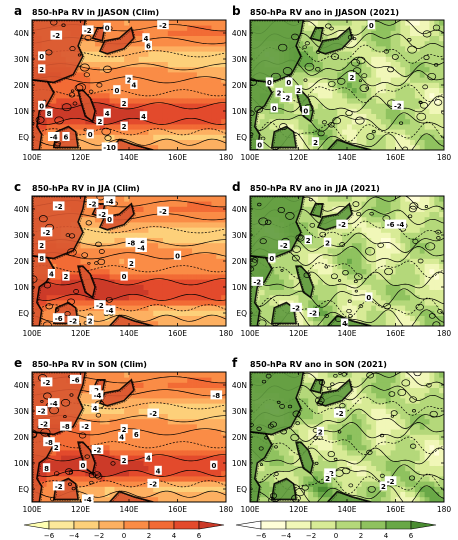 Image resolution: width=458 pixels, height=540 pixels. What do you see at coordinates (66, 276) in the screenshot?
I see `contour-label-bg` at bounding box center [66, 276].